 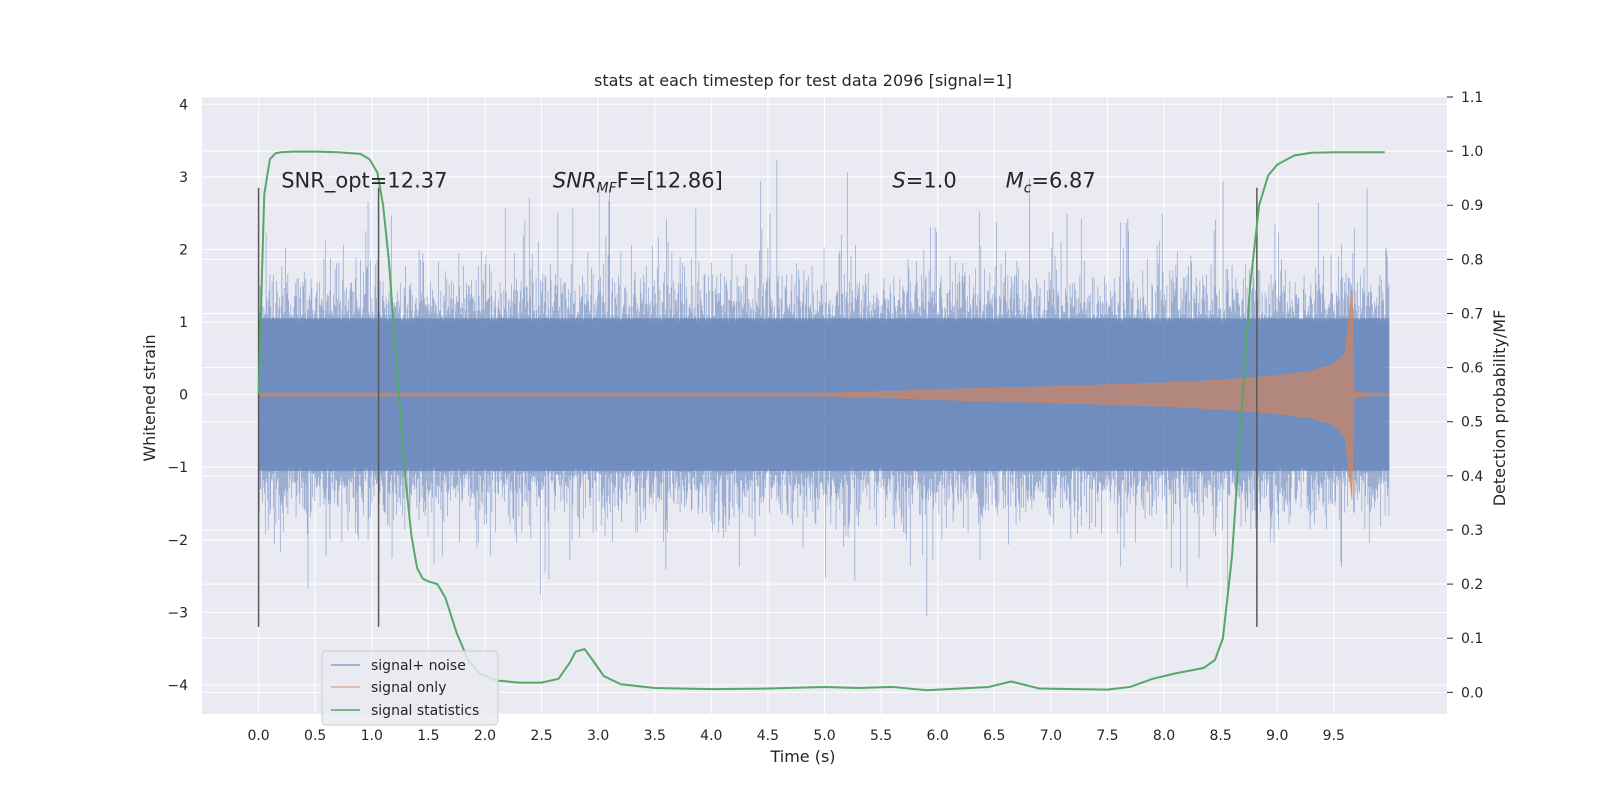 I want to click on x-tick-label: 4.5, so click(x=768, y=736).